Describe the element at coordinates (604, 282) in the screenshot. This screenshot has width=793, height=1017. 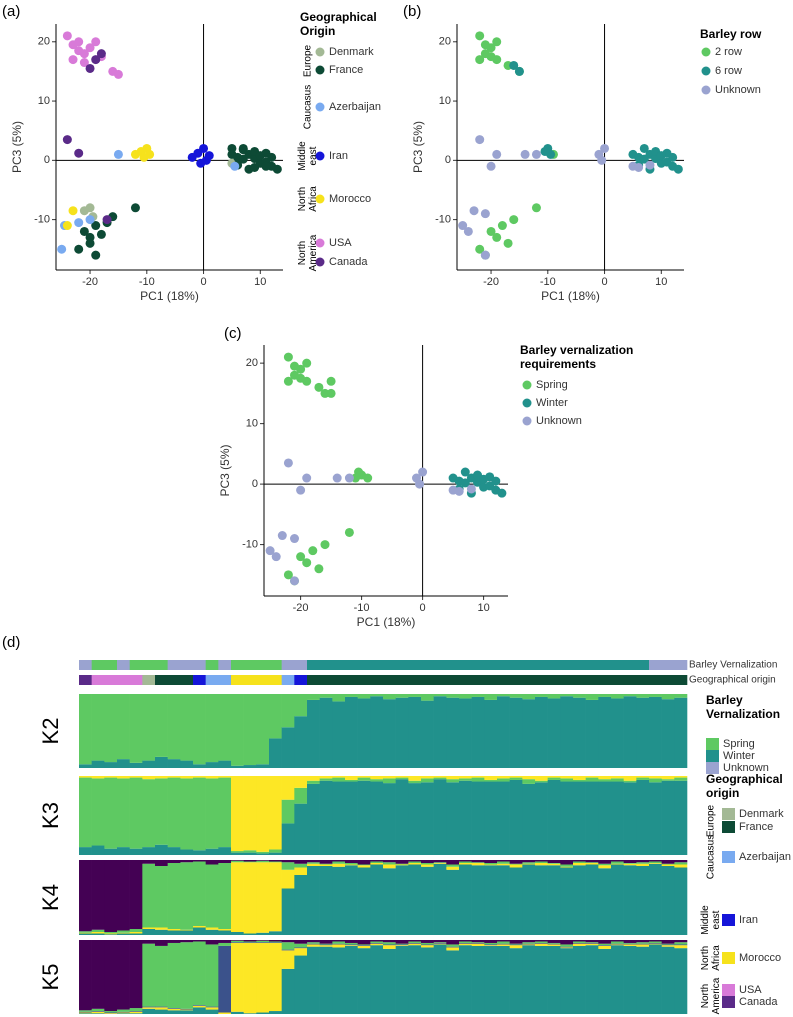
I see `x-tick-label: 0` at that location.